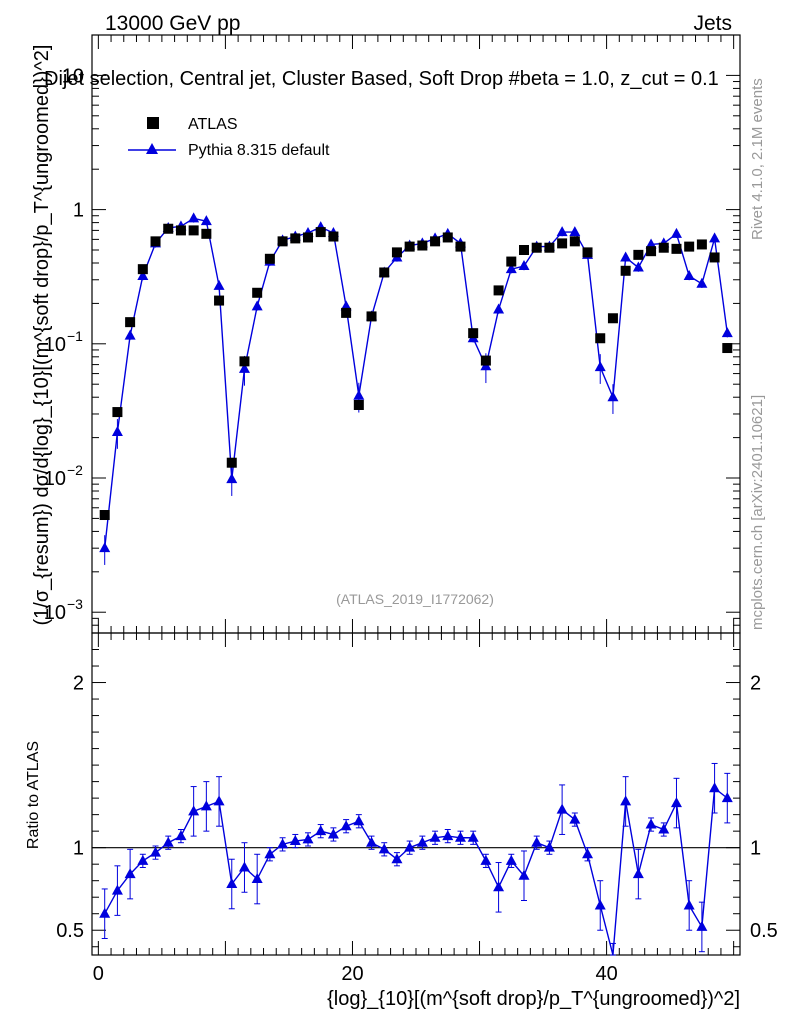 Image resolution: width=786 pixels, height=1024 pixels. Describe the element at coordinates (259, 150) in the screenshot. I see `legend-pythia-label: Pythia 8.315 default` at that location.